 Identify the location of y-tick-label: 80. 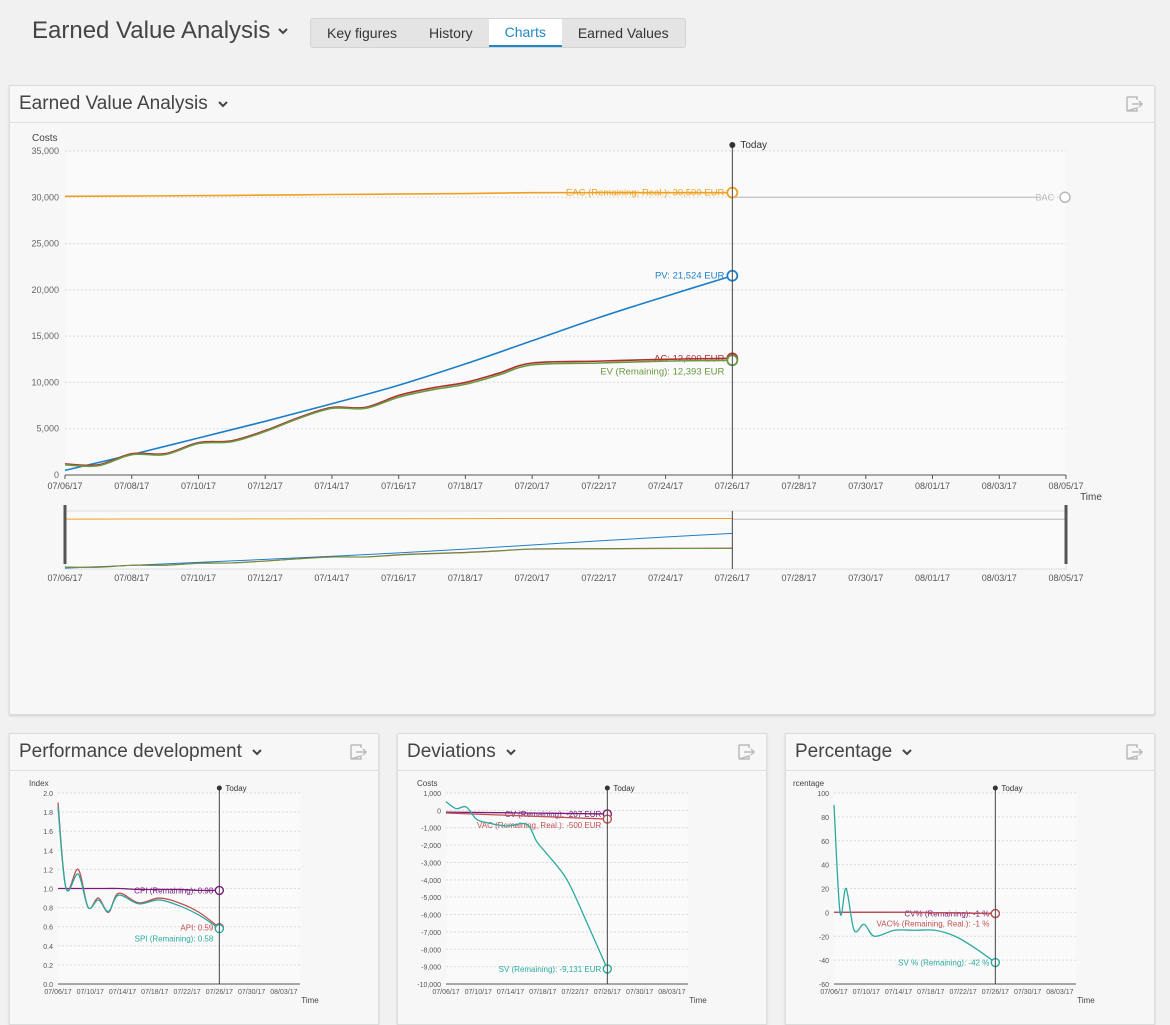
(825, 818).